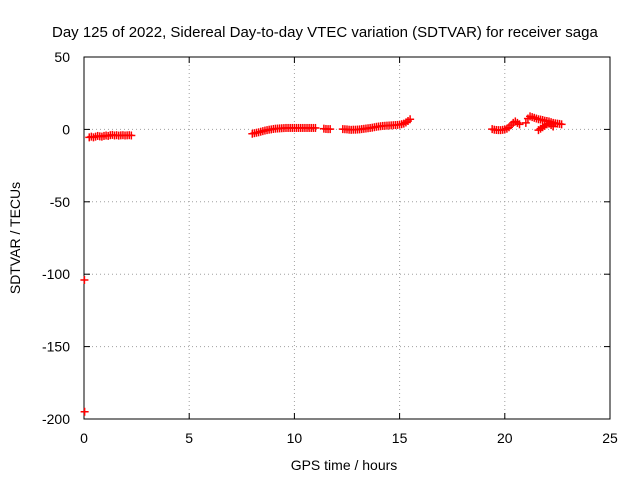 The width and height of the screenshot is (640, 480). What do you see at coordinates (56, 419) in the screenshot?
I see `y-tick-label: -200` at bounding box center [56, 419].